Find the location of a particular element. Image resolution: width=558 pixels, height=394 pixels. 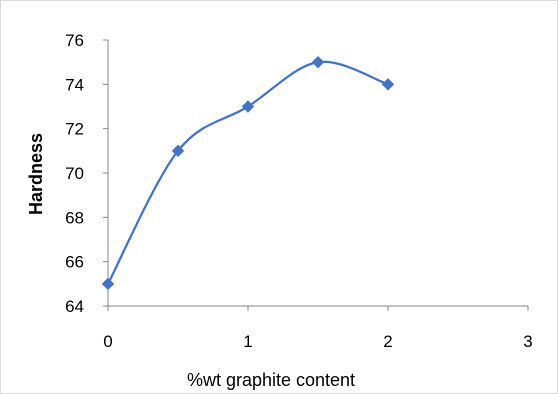

y-tick-label: 72 is located at coordinates (74, 129).